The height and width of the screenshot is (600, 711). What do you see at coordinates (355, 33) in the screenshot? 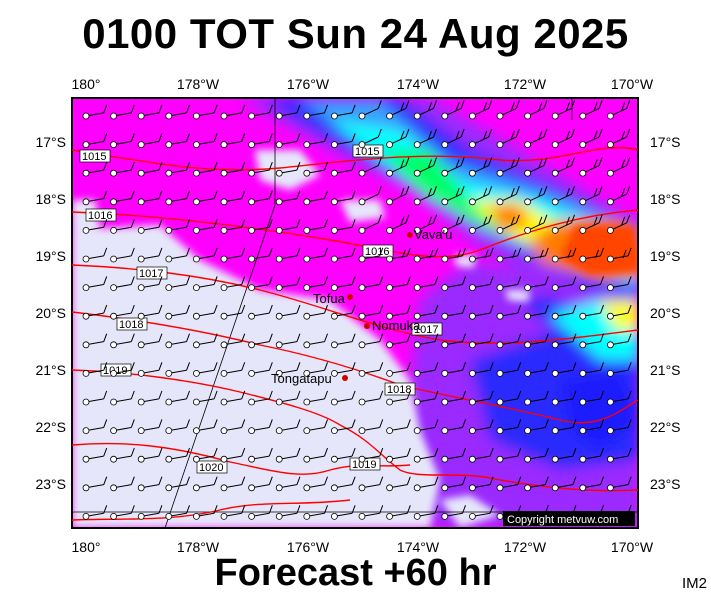
I see `map-title: 0100 TOT Sun 24 Aug 2025` at bounding box center [355, 33].